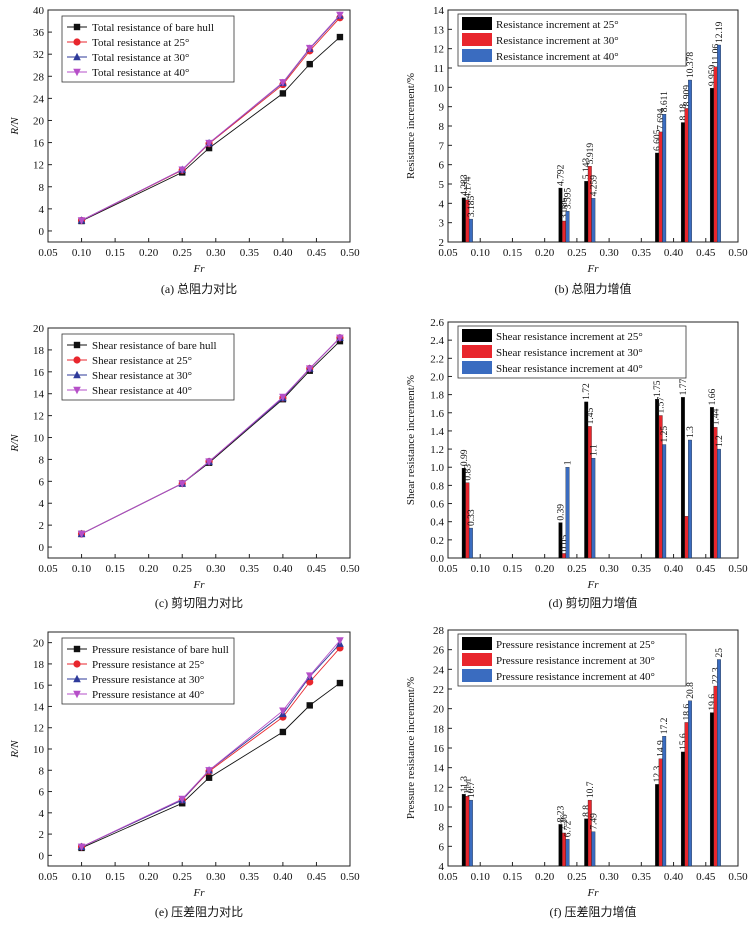 The height and width of the screenshot is (935, 755). I want to click on bar-value-label: 0.05, so click(565, 543).